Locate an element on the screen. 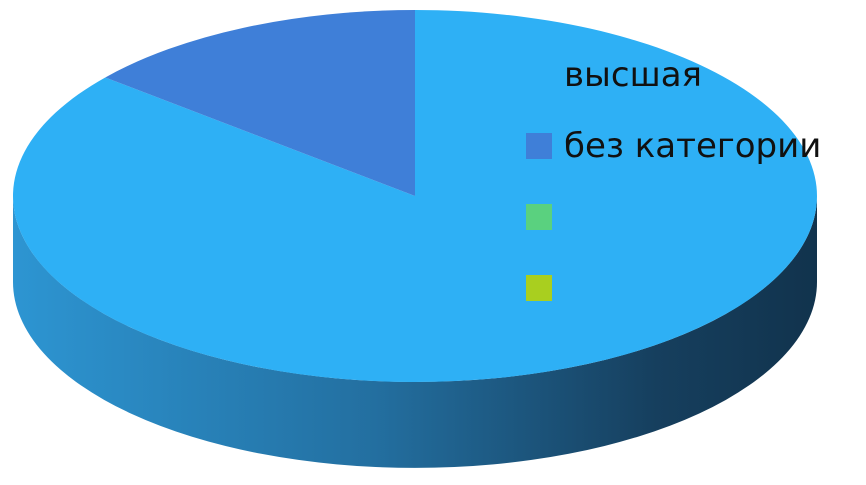 The width and height of the screenshot is (866, 485). legend-label-1: без категории is located at coordinates (692, 146).